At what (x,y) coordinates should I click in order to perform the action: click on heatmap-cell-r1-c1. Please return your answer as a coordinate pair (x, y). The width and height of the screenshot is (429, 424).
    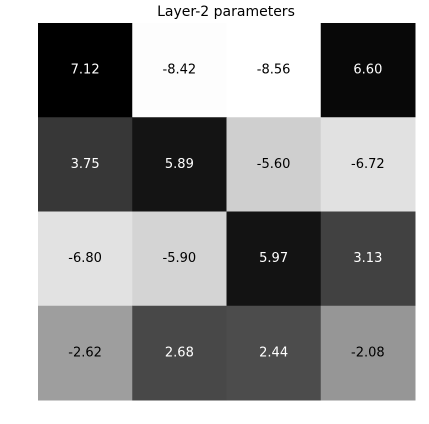
    Looking at the image, I should click on (179, 164).